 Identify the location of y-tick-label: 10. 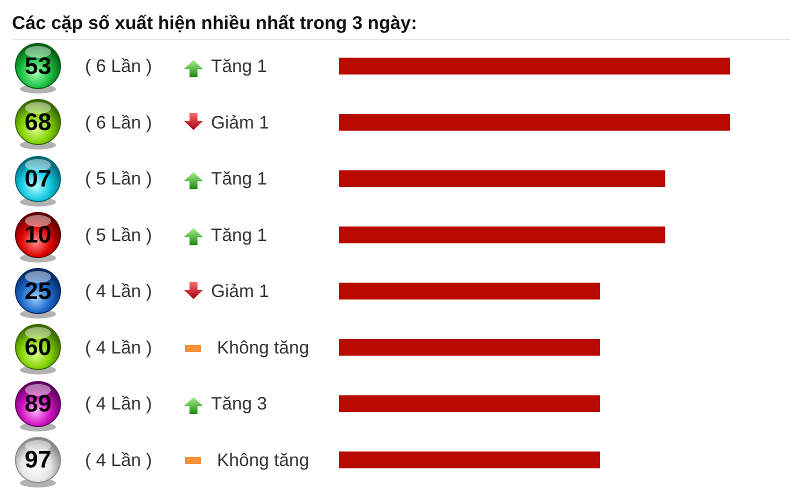
(38, 235).